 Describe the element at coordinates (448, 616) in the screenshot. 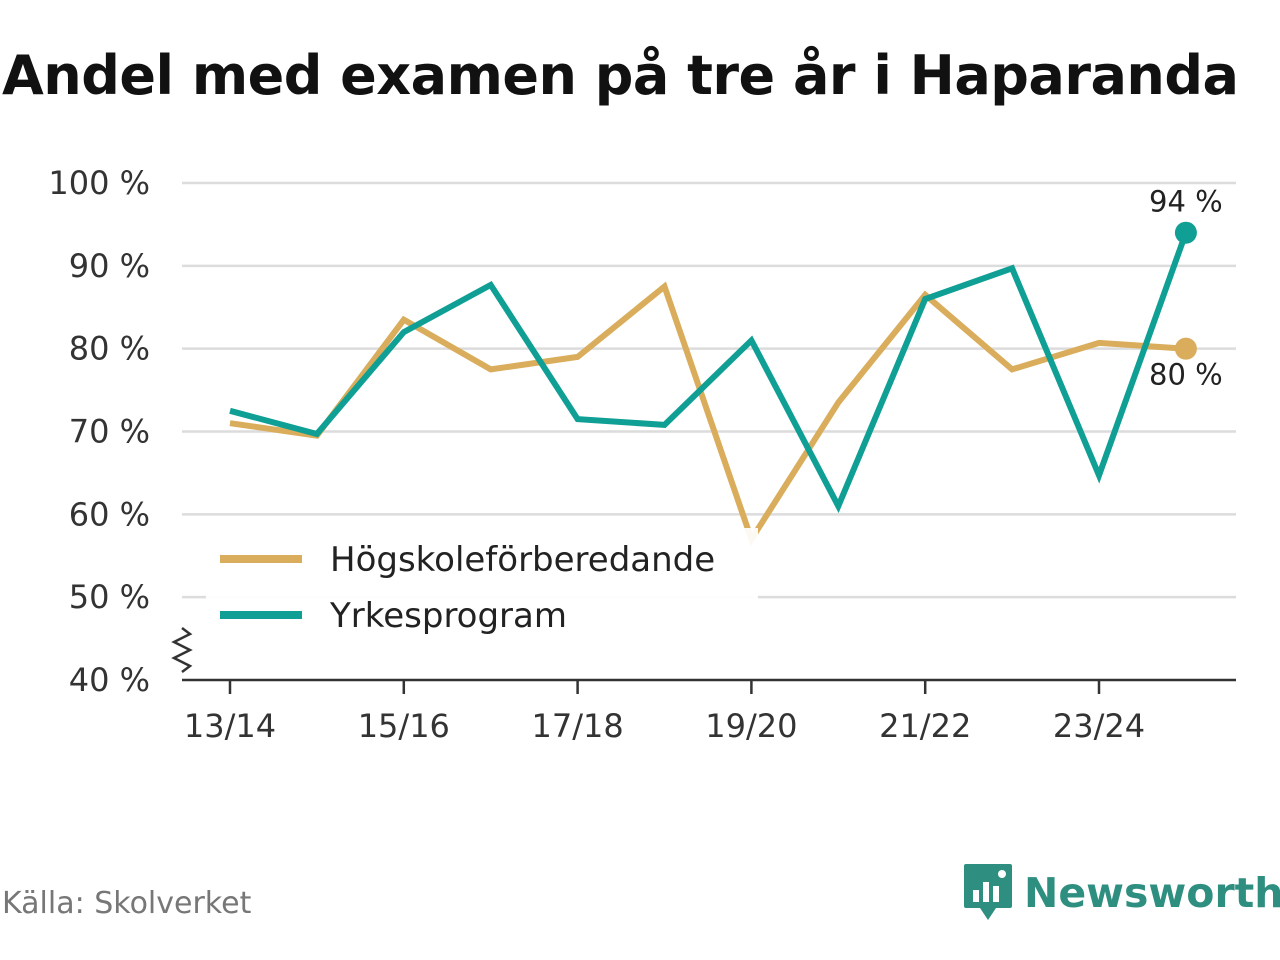

I see `legend-label: Yrkesprogram` at that location.